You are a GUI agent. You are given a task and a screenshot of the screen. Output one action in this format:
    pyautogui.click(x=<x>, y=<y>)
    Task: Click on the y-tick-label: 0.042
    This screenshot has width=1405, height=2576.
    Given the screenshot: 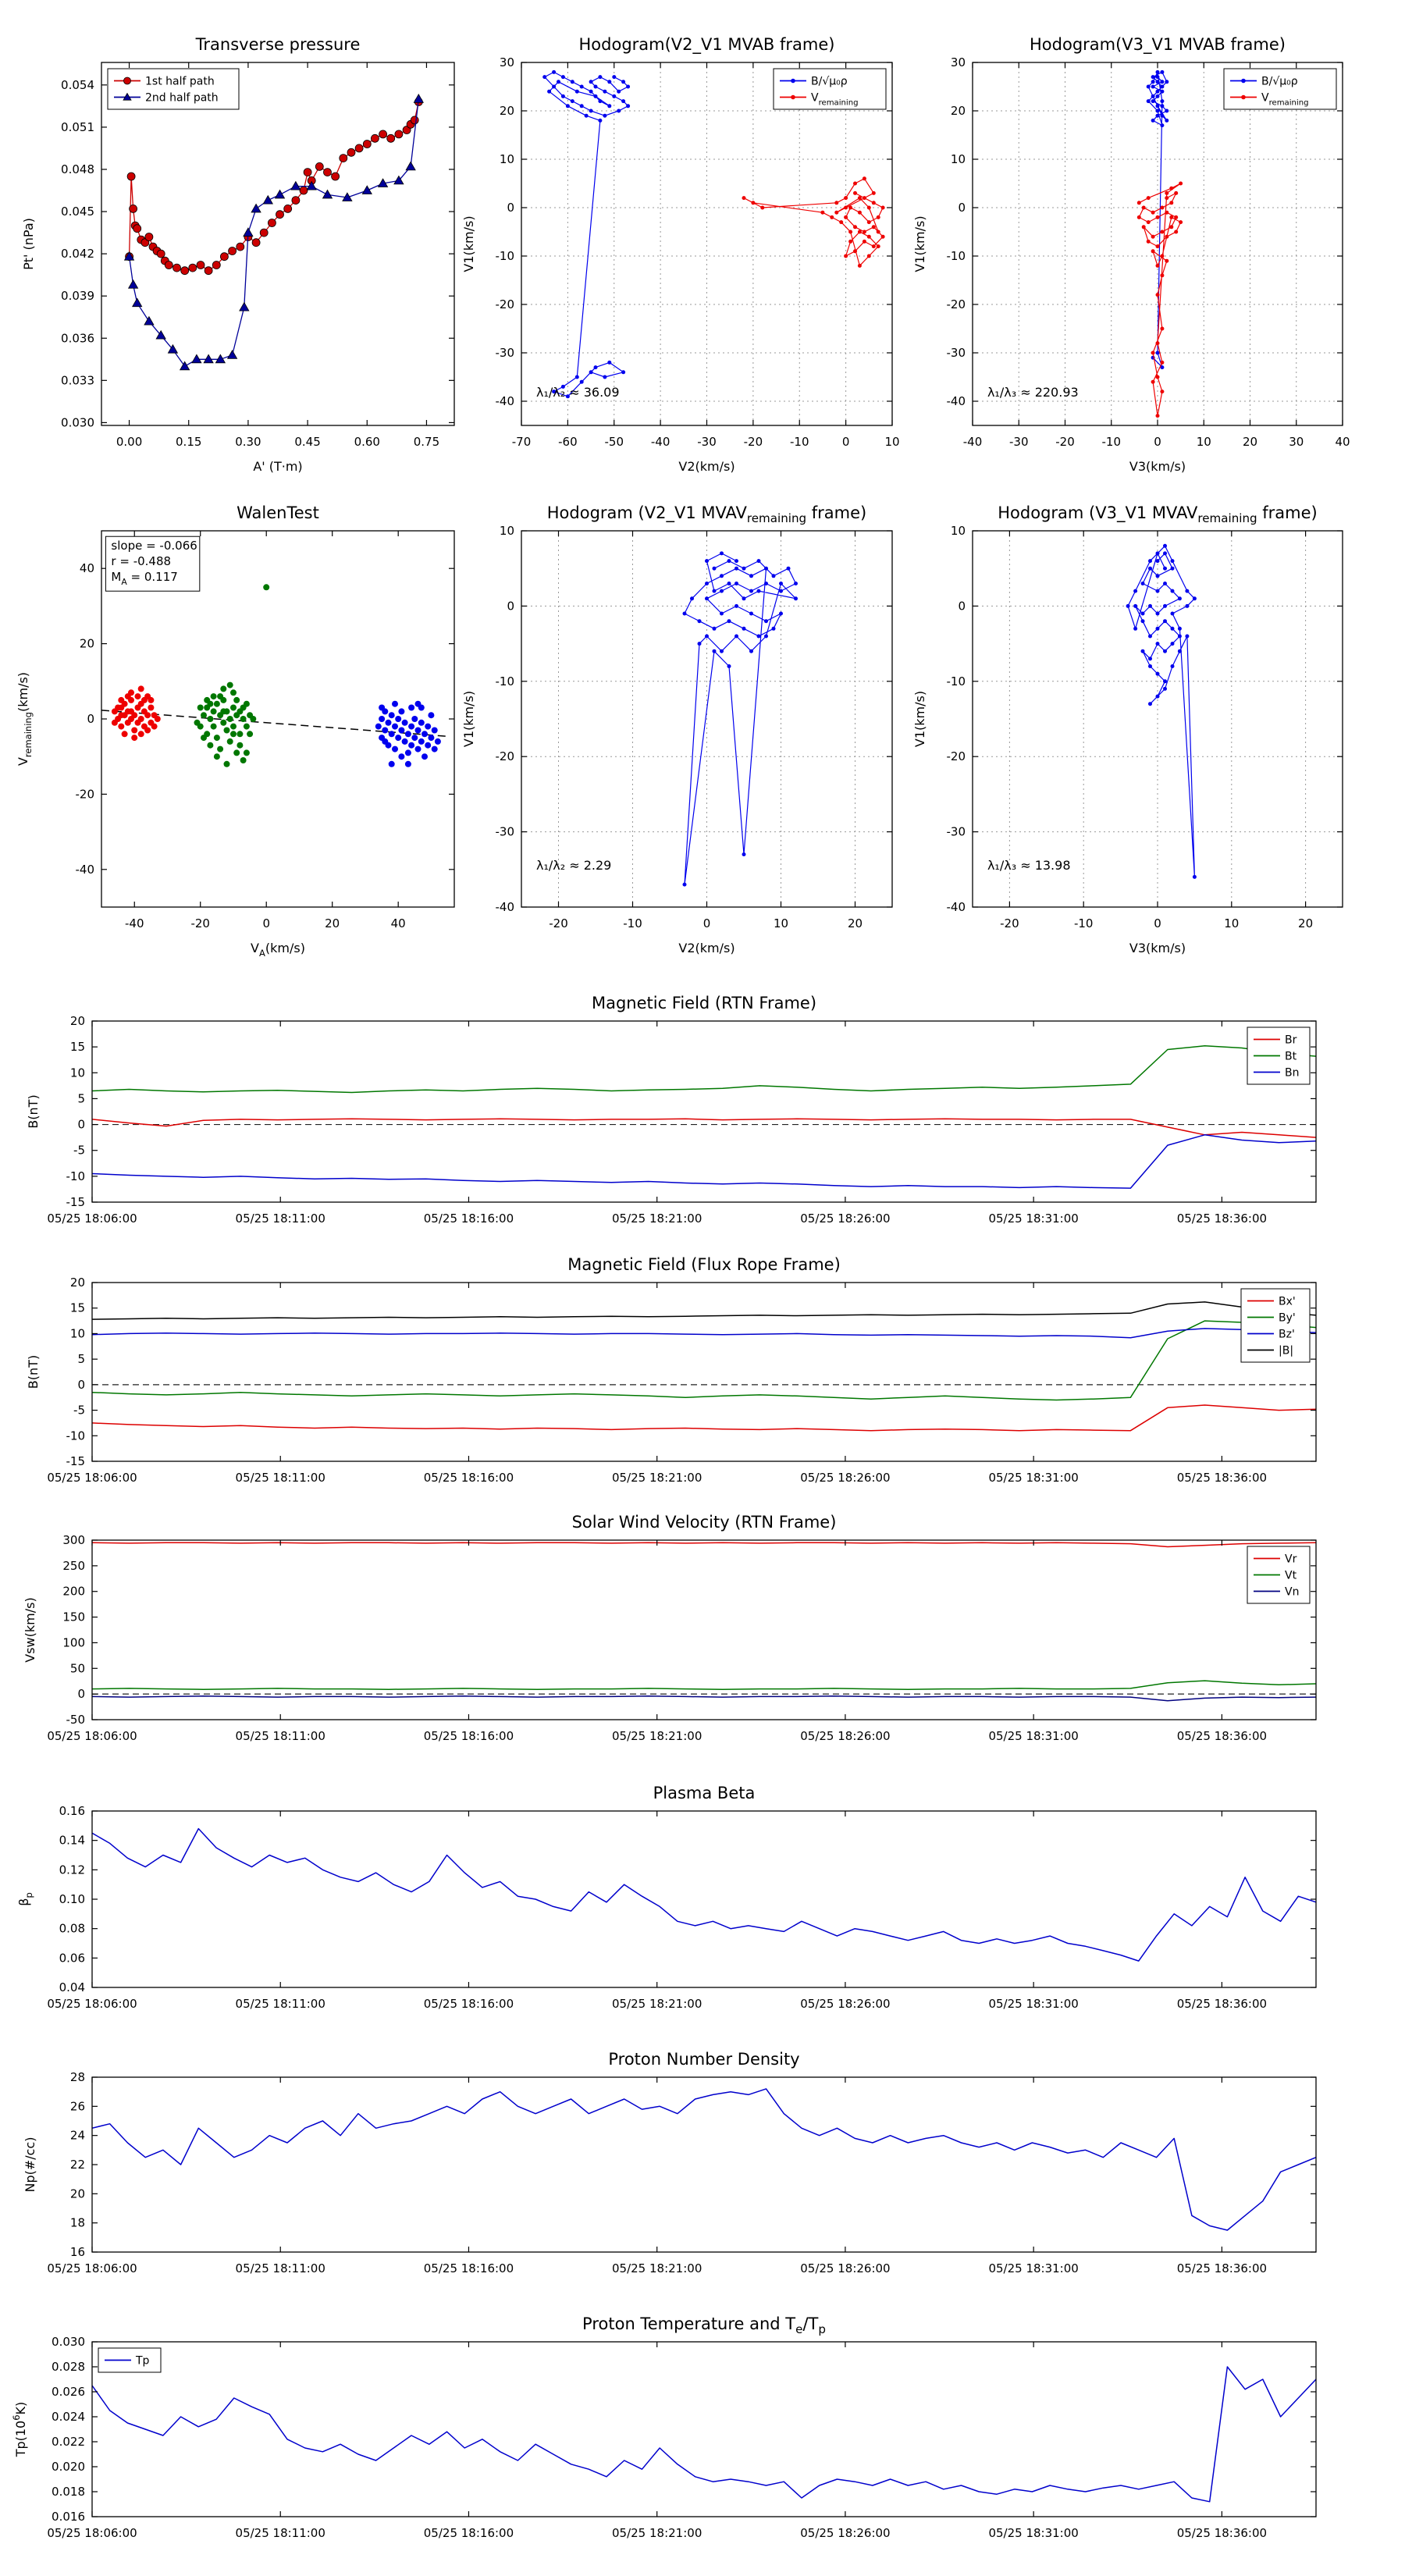 What is the action you would take?
    pyautogui.click(x=77, y=254)
    